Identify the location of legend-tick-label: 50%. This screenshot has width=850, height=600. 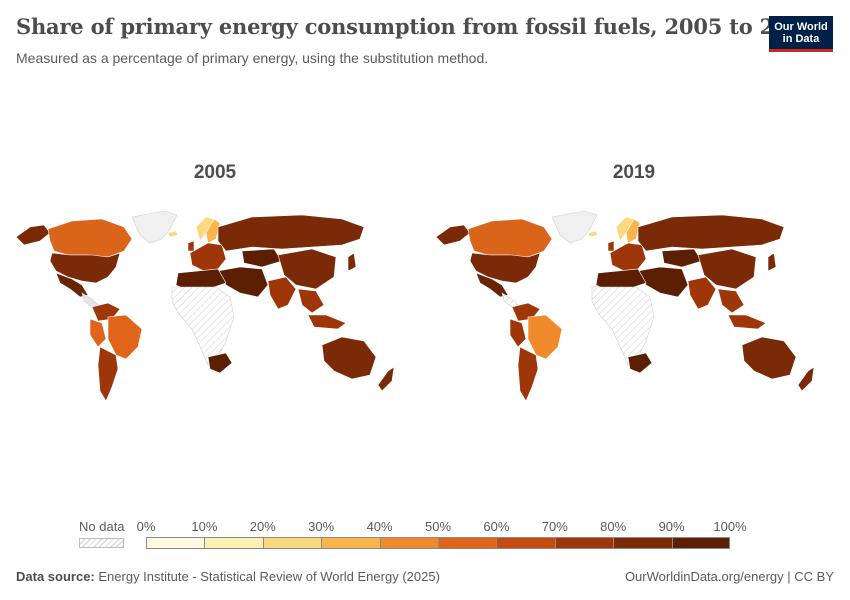
(438, 526).